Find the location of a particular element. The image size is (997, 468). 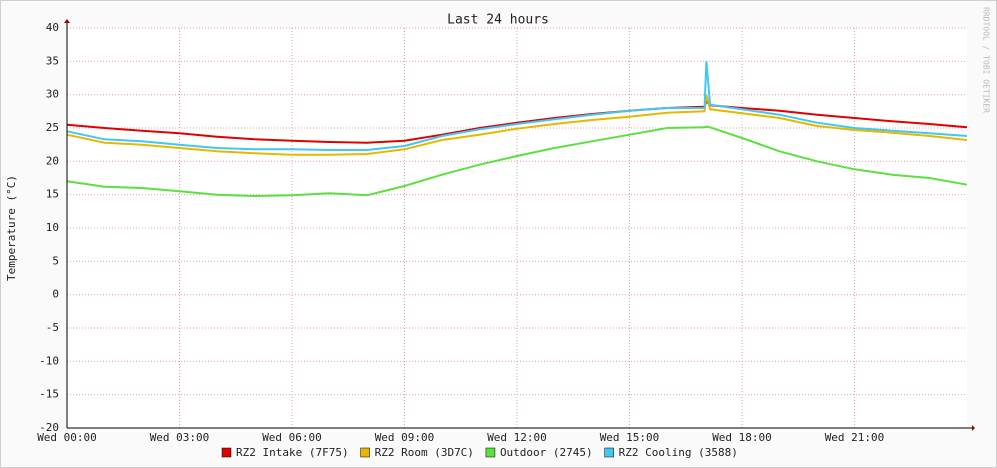

watermark: RRDTOOL / TOBI OETIKER is located at coordinates (986, 60).